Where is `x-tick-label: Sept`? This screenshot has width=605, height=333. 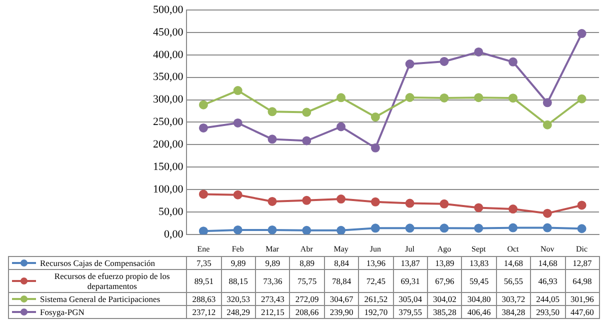 x-tick-label: Sept is located at coordinates (478, 249).